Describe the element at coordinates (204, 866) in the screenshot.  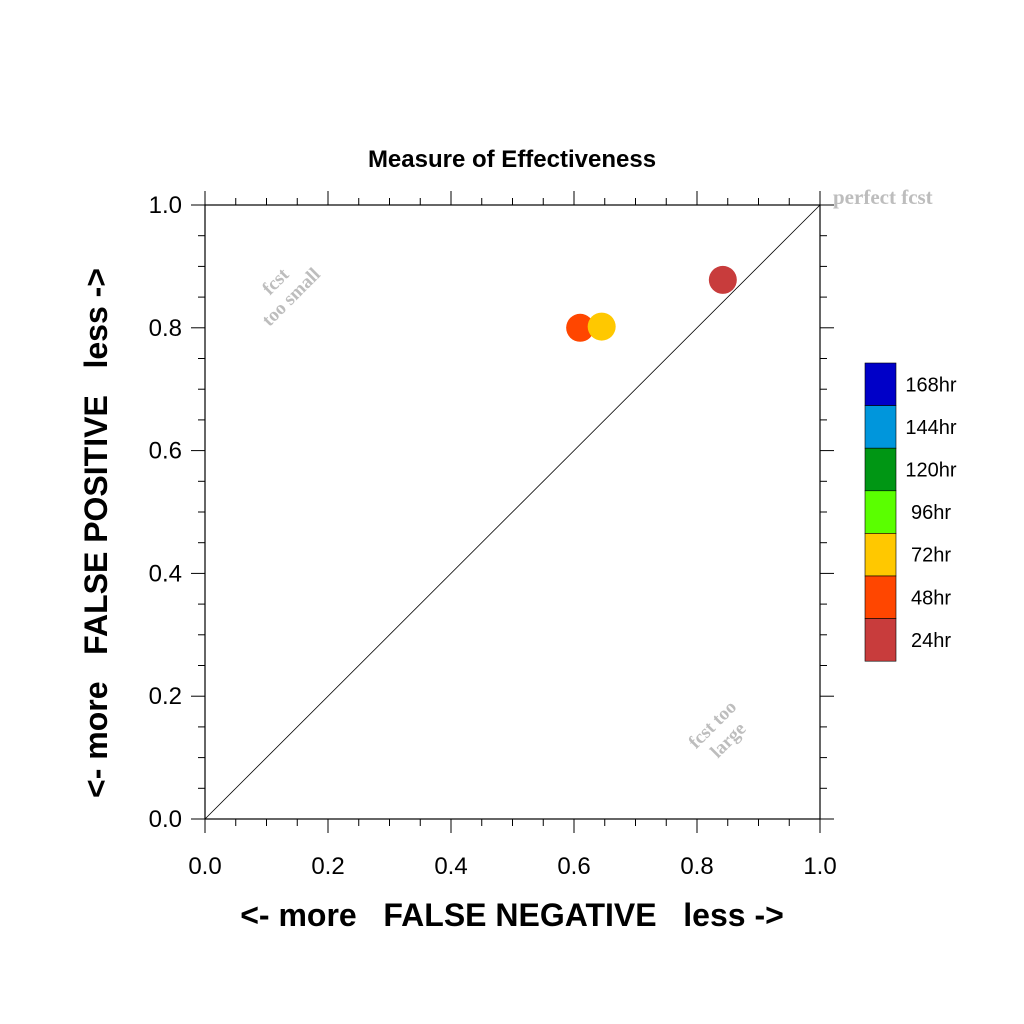
I see `x-tick-label: 0.0` at that location.